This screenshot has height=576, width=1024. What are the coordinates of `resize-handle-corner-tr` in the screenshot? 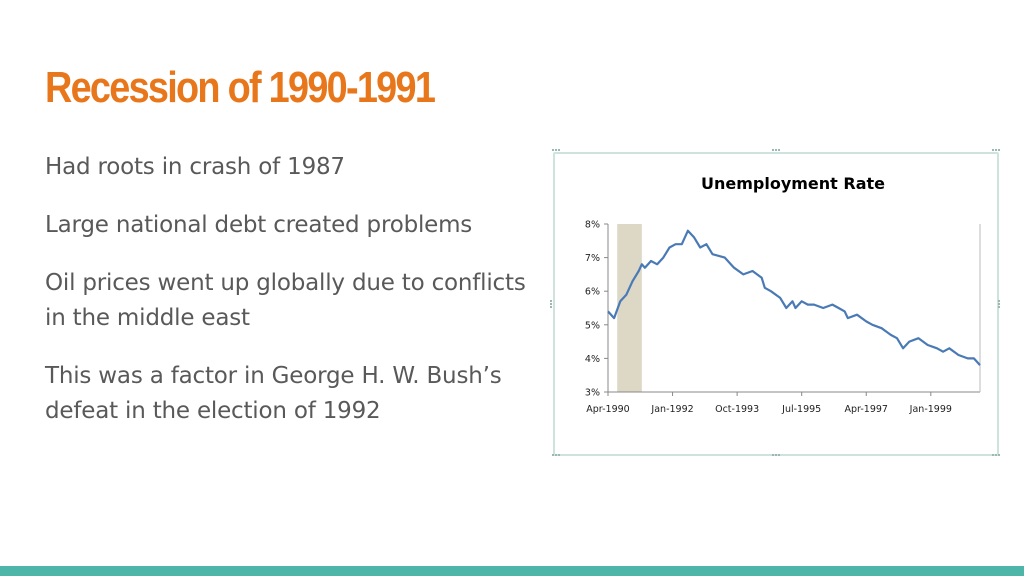 It's located at (996, 152).